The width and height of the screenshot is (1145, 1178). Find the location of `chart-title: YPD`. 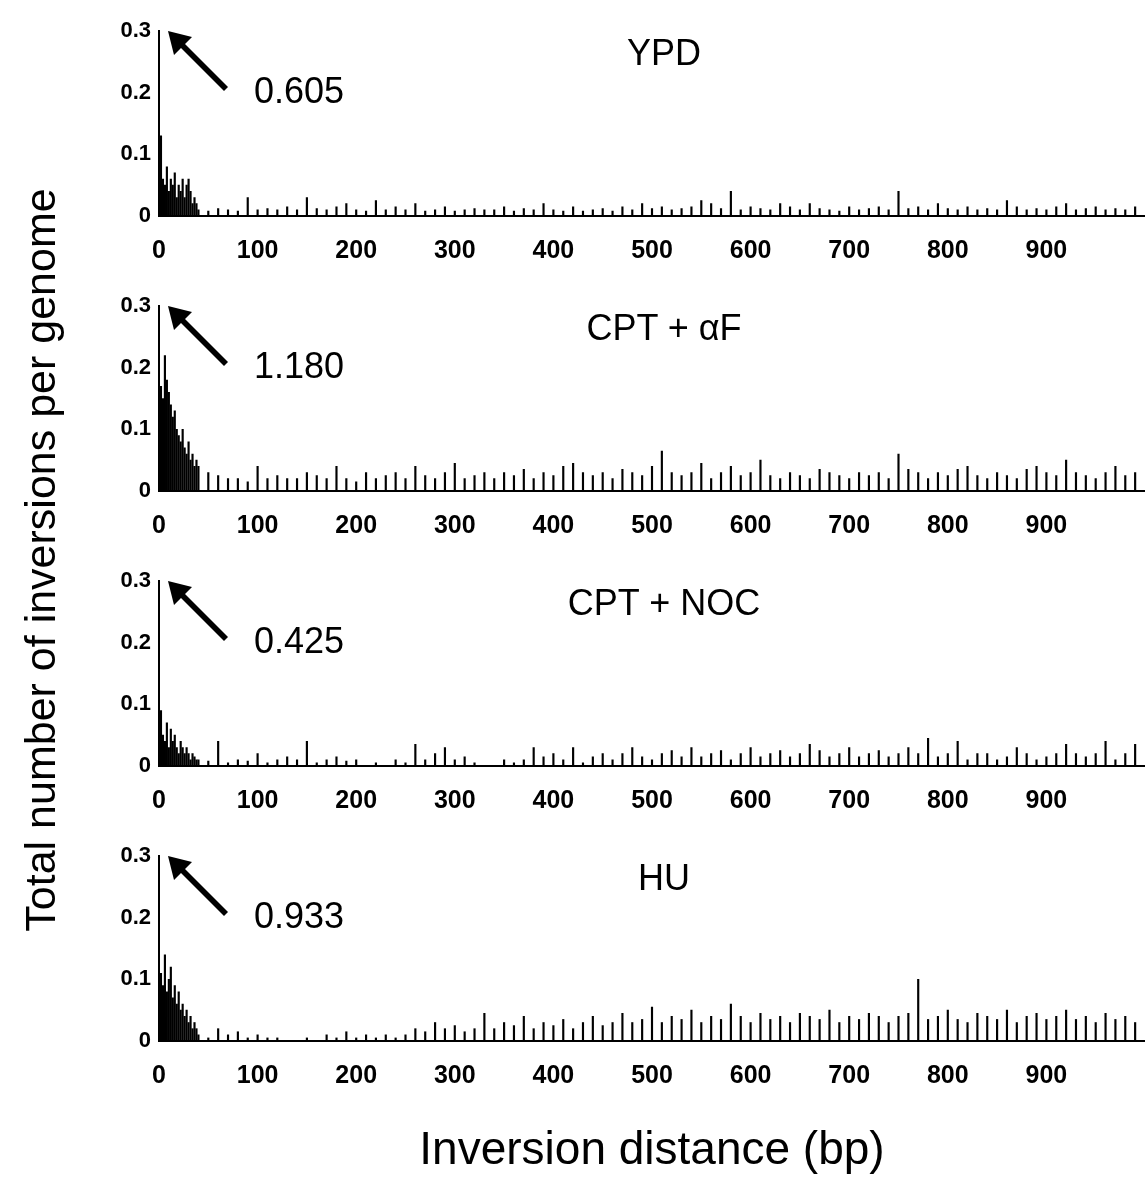

chart-title: YPD is located at coordinates (664, 53).